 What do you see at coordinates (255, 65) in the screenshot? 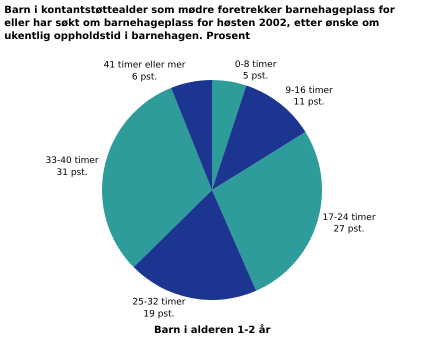
I see `slice-label: 0-8 timer` at bounding box center [255, 65].